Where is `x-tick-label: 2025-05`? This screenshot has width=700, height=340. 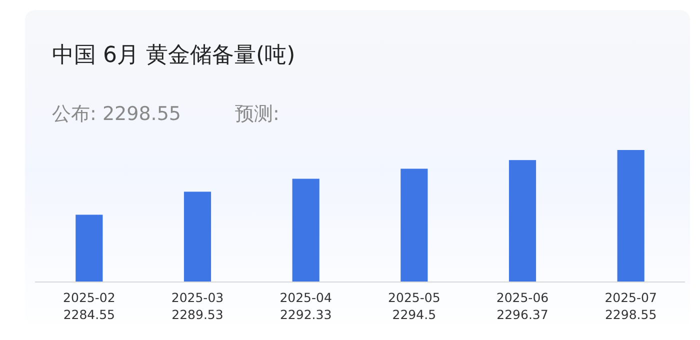
x-tick-label: 2025-05 is located at coordinates (414, 297).